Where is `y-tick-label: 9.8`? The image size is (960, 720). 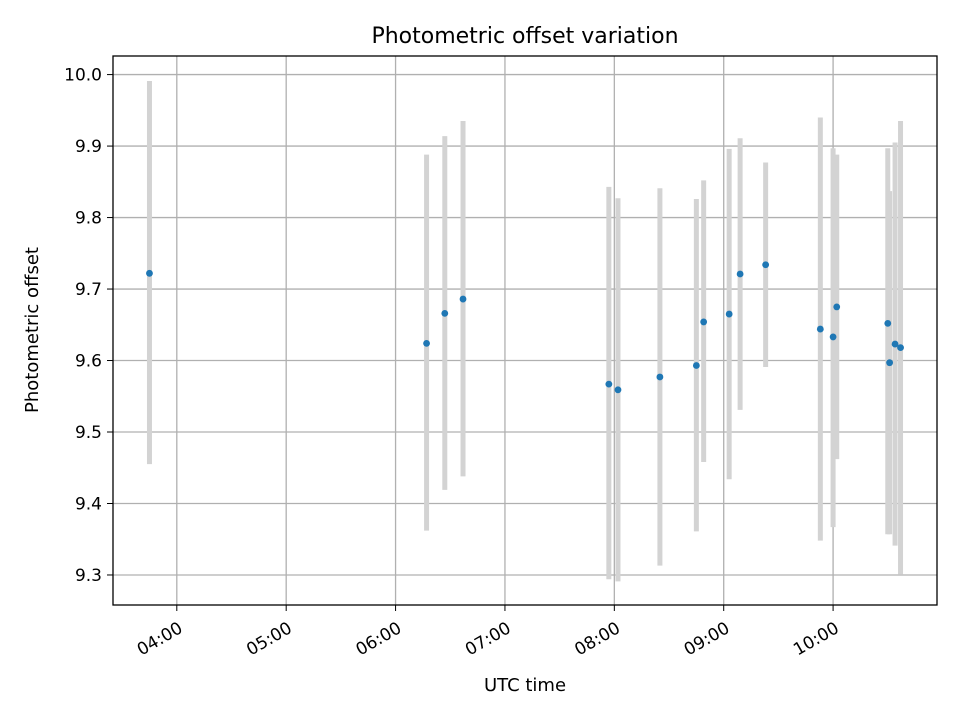 y-tick-label: 9.8 is located at coordinates (88, 219).